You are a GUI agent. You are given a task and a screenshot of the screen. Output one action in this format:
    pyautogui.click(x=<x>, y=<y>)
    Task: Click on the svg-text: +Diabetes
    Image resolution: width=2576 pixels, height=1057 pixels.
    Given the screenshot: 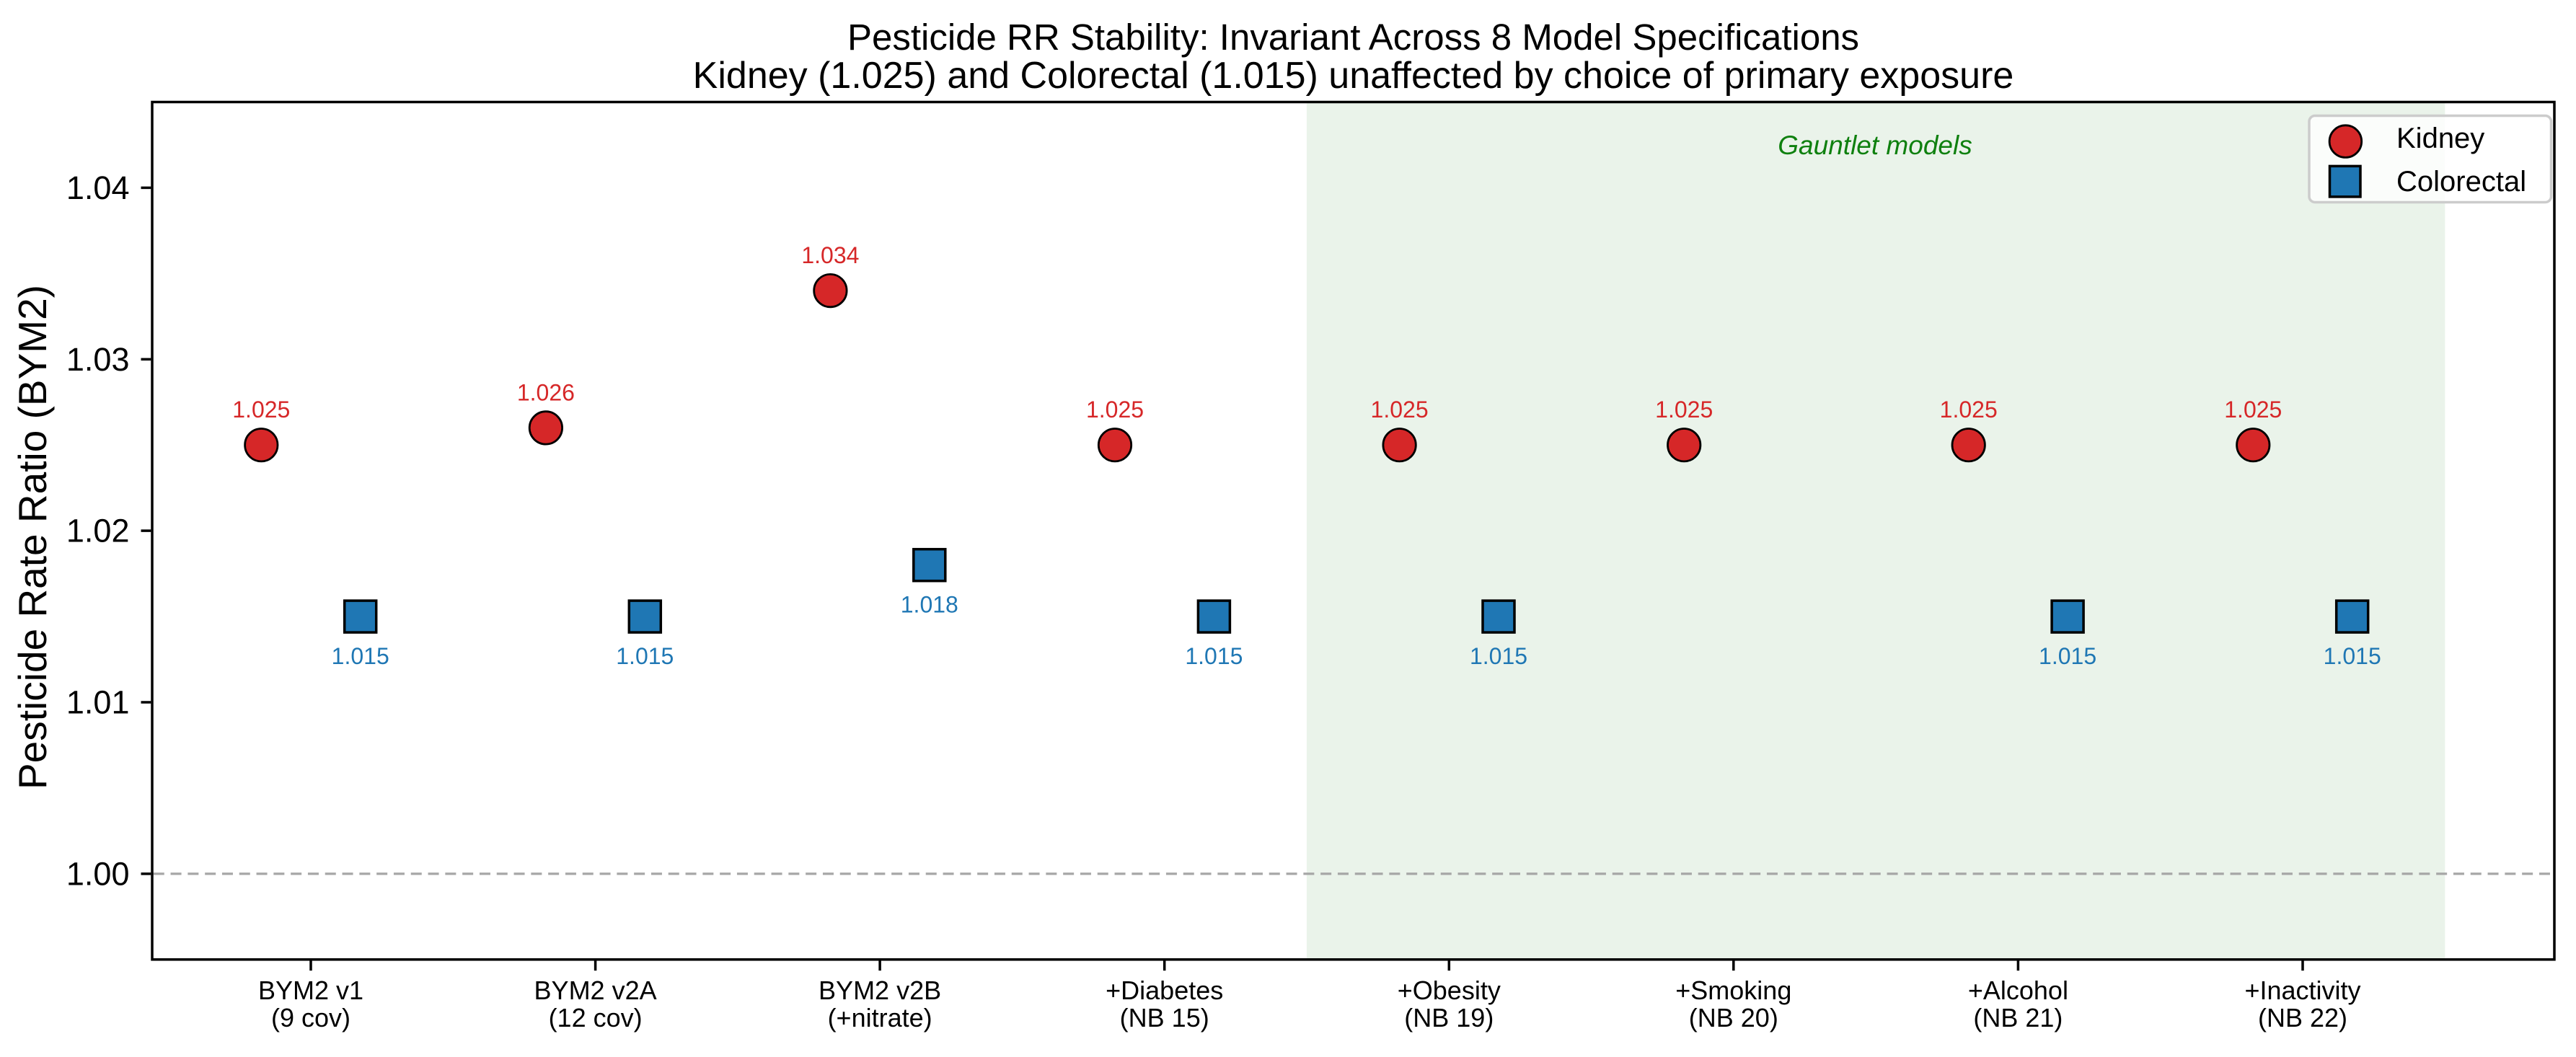 What is the action you would take?
    pyautogui.click(x=1164, y=991)
    